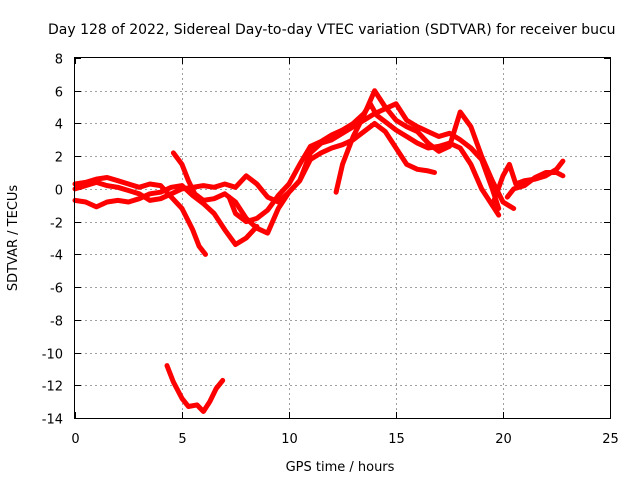 The width and height of the screenshot is (640, 480). I want to click on x-tick-label: 20, so click(503, 439).